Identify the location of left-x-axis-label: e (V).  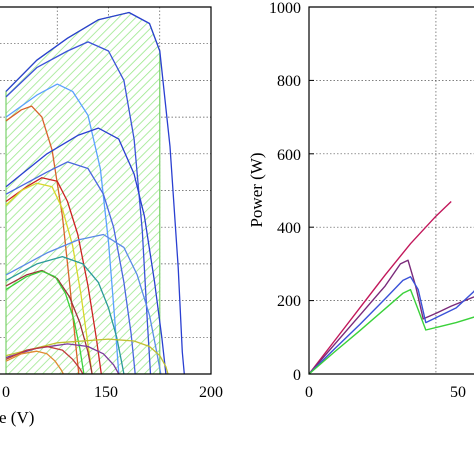
(17, 417).